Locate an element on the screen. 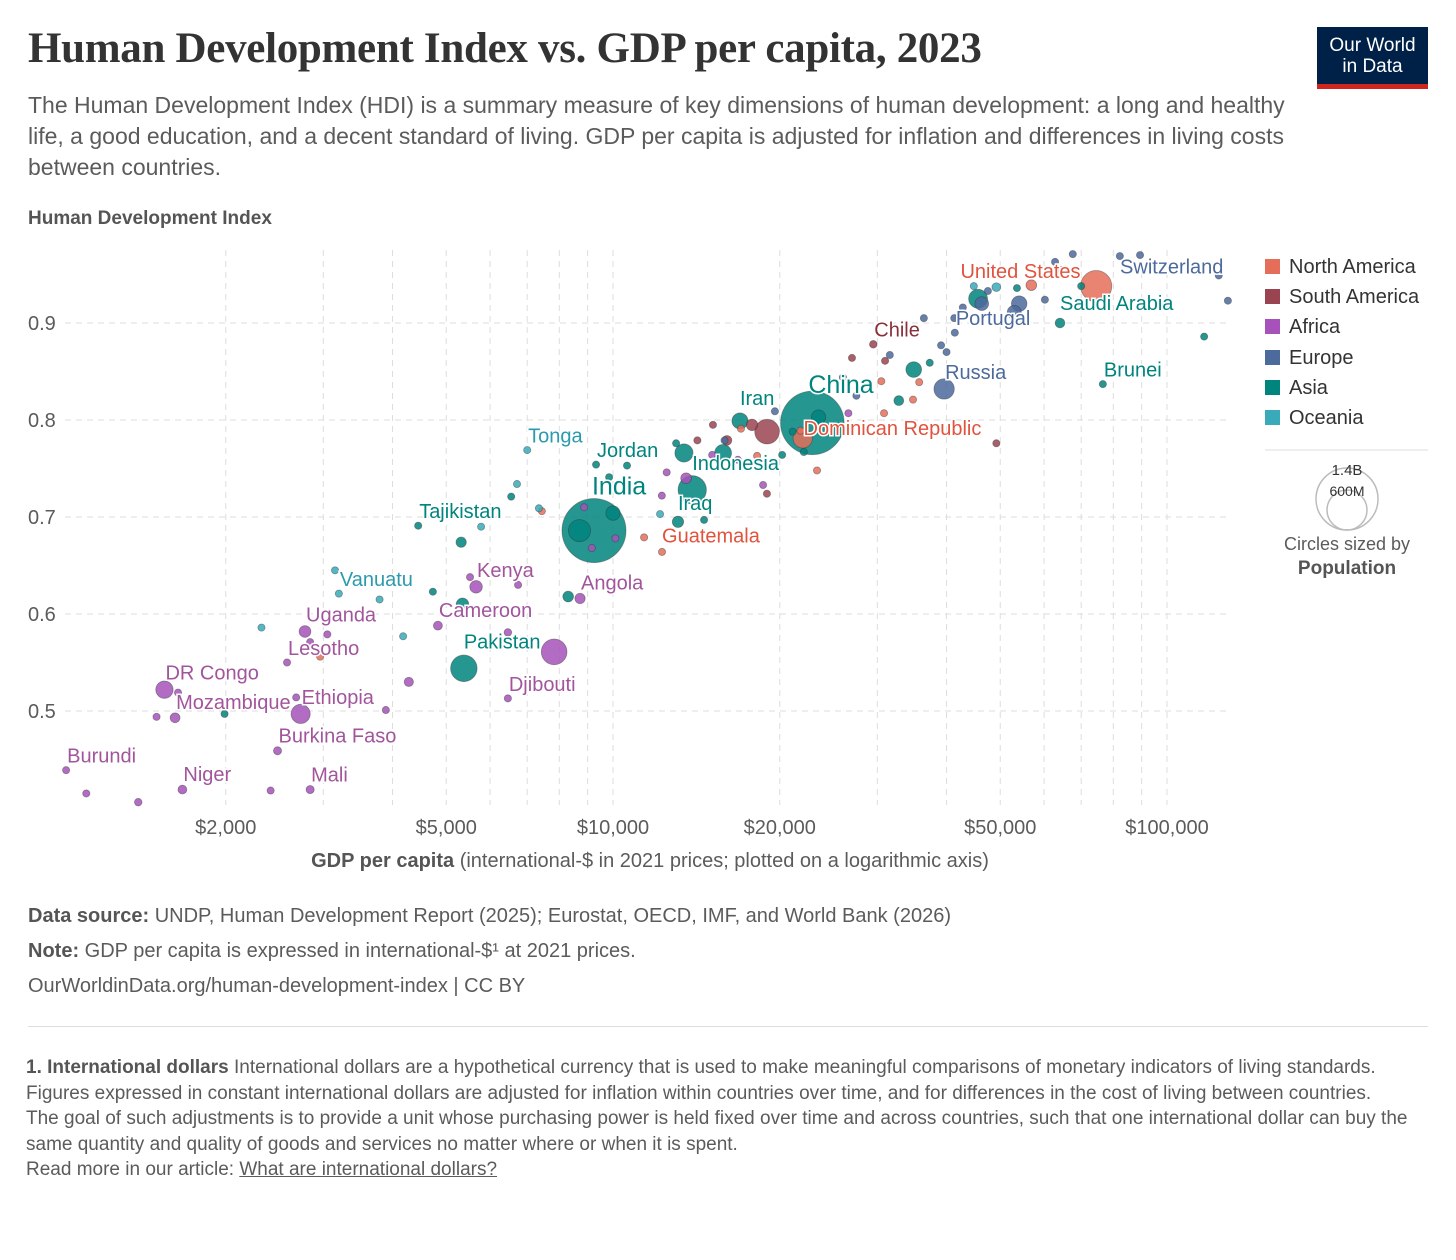 This screenshot has width=1456, height=1260. point-label: Burundi is located at coordinates (101, 757).